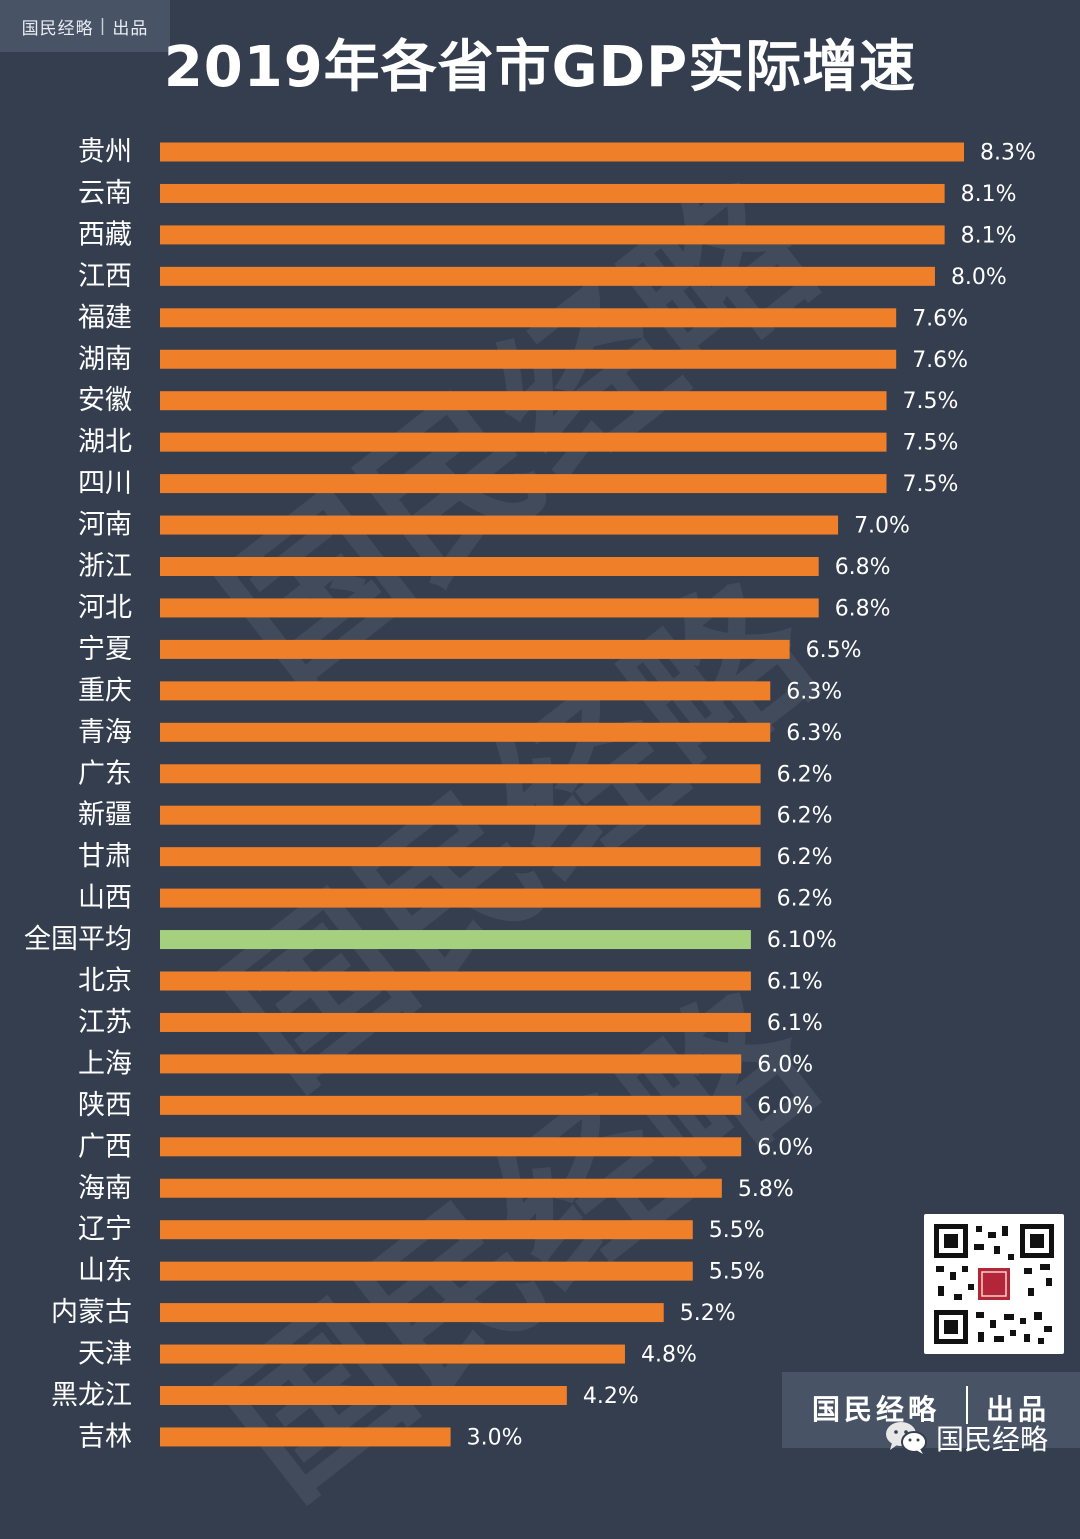 The image size is (1080, 1539). I want to click on category-label: 吉林, so click(105, 1436).